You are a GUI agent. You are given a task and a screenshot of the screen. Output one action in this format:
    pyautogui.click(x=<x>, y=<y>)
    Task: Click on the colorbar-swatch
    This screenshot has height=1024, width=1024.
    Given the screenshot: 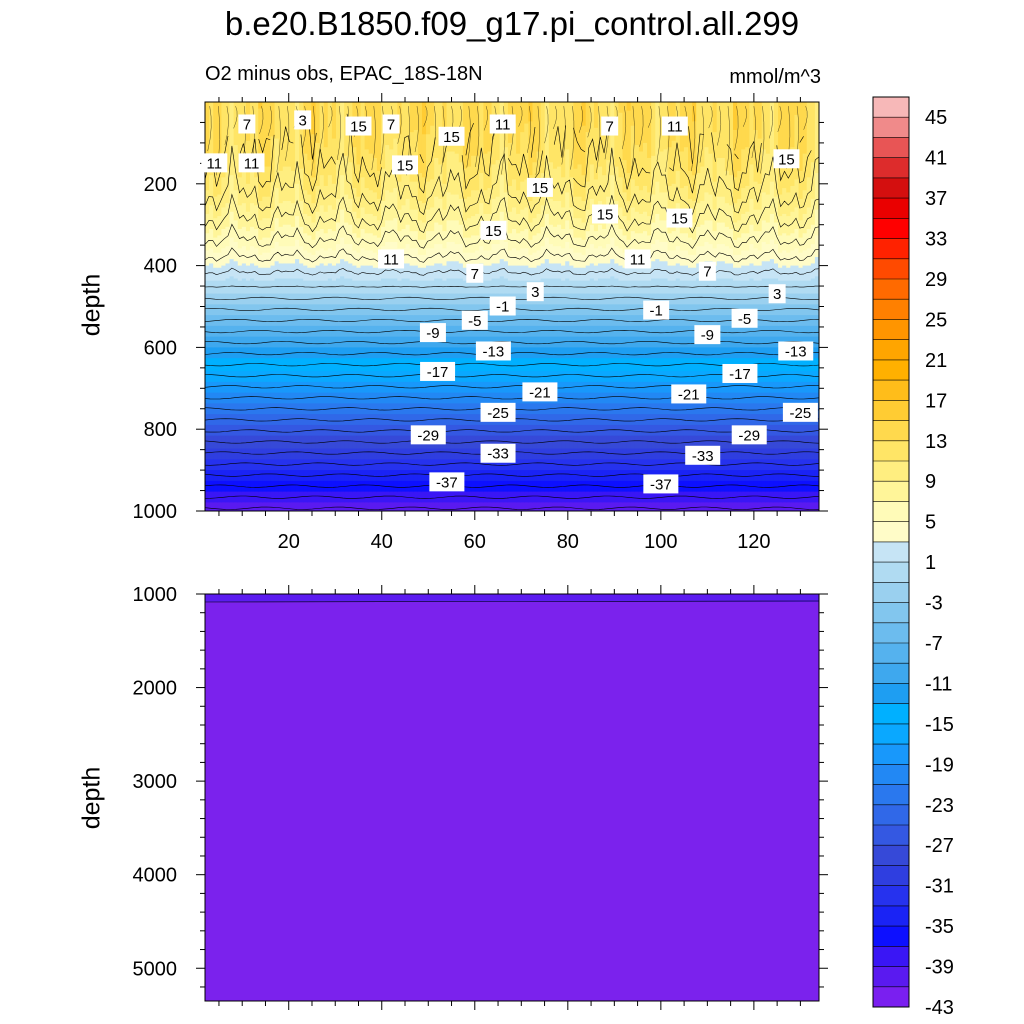 What is the action you would take?
    pyautogui.click(x=891, y=512)
    